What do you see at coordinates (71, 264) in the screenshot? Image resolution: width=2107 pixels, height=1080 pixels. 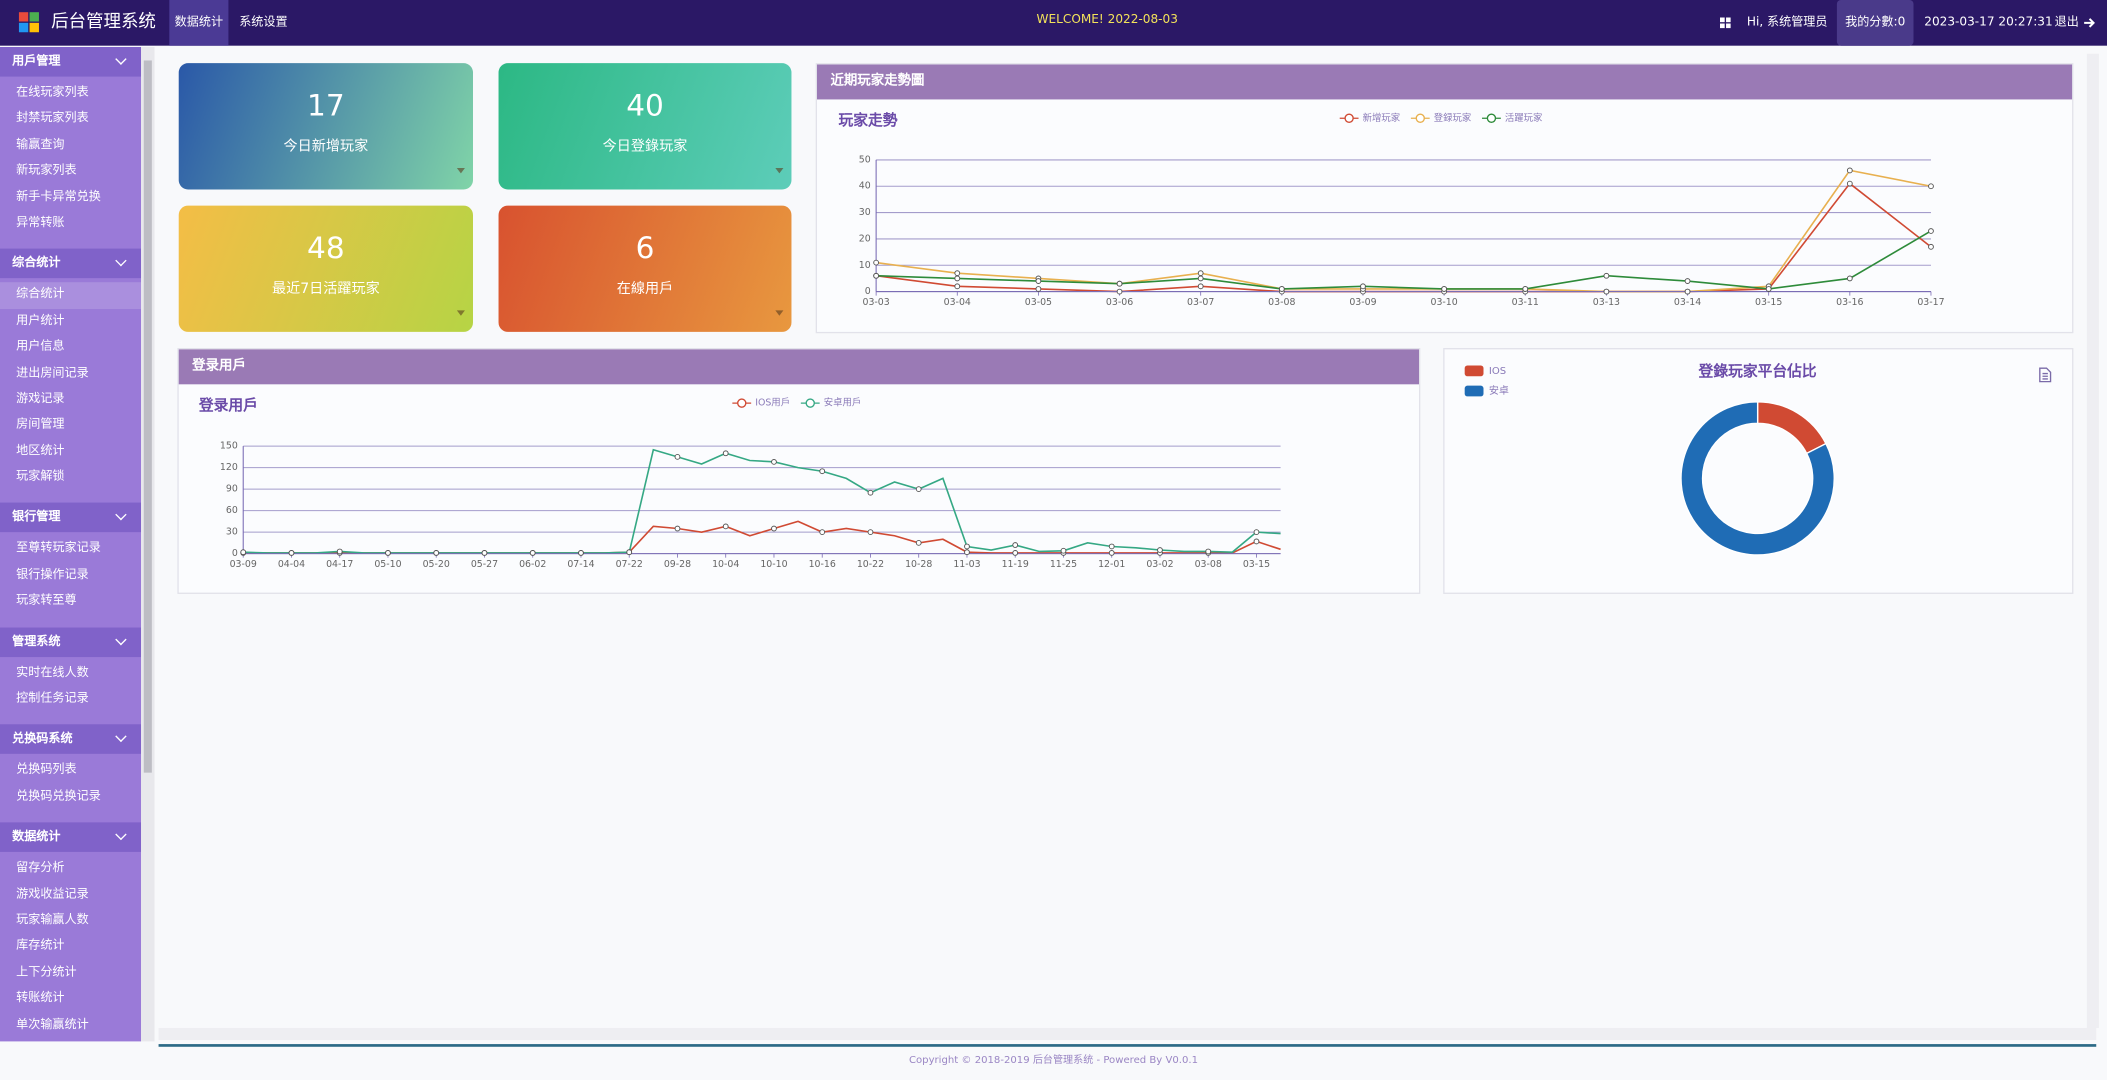 I see `menu-group: 综合统计` at bounding box center [71, 264].